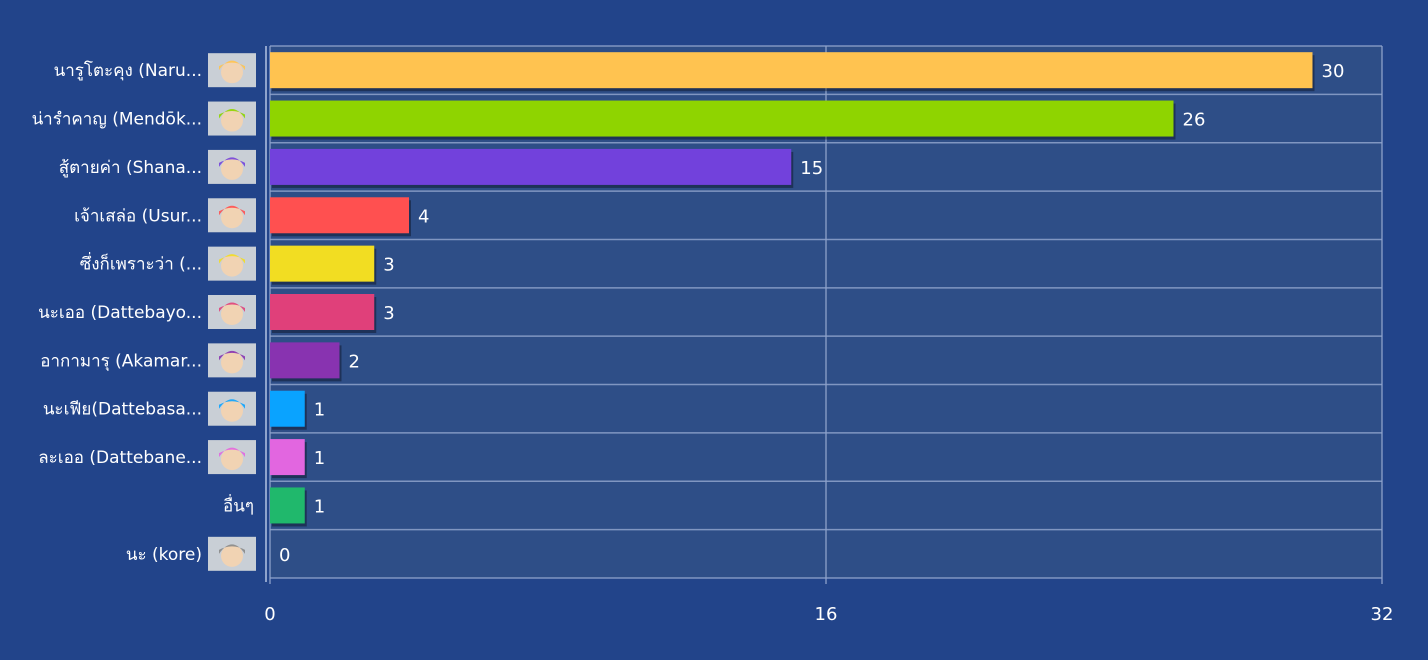 The height and width of the screenshot is (660, 1428). I want to click on bar-value-label: 0, so click(284, 555).